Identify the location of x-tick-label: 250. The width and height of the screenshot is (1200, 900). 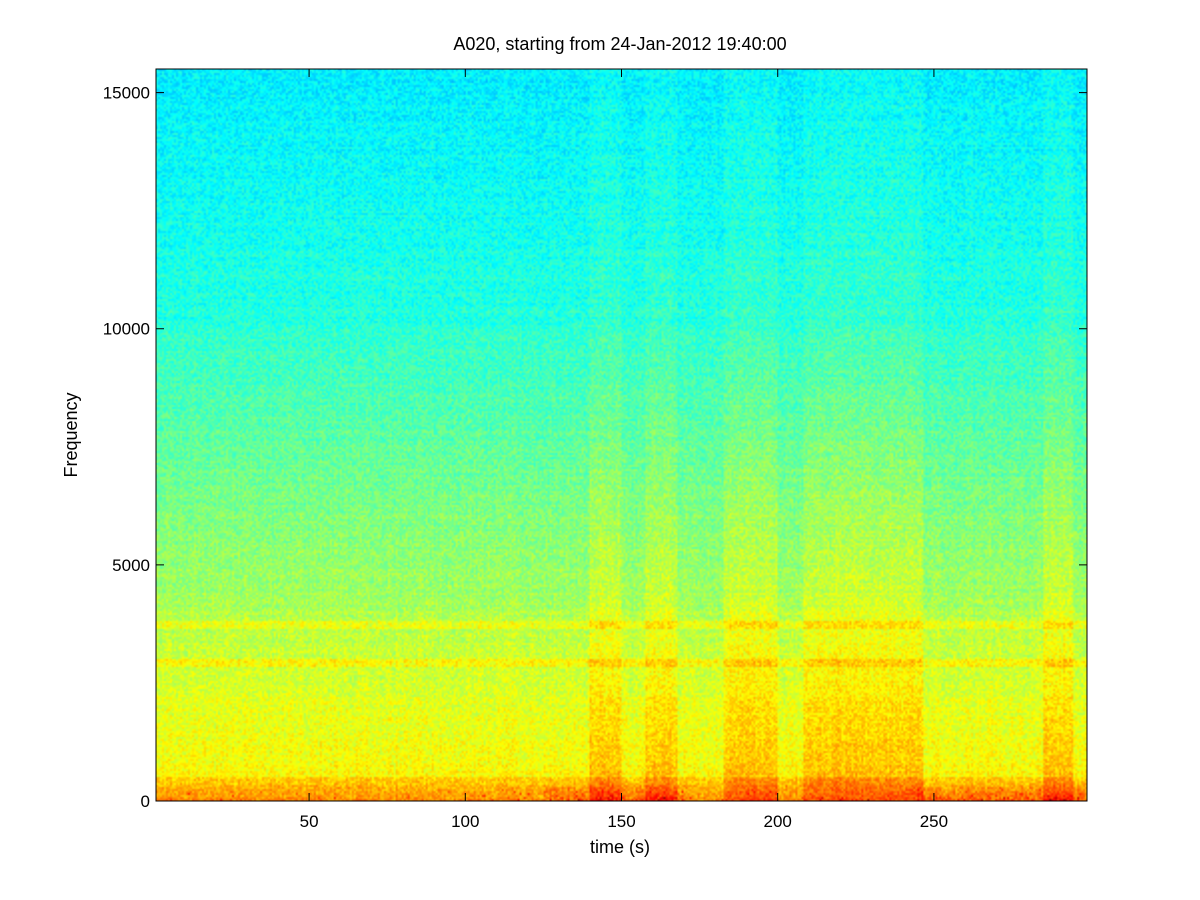
(934, 821).